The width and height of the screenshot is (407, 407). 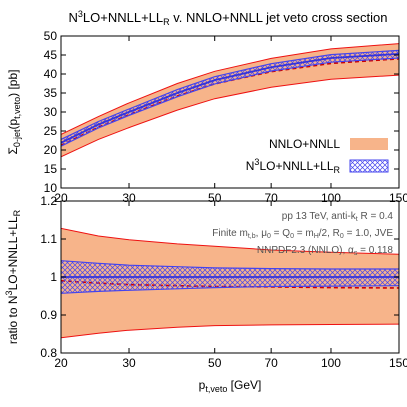 What do you see at coordinates (51, 188) in the screenshot?
I see `top-y-tick-label: 10` at bounding box center [51, 188].